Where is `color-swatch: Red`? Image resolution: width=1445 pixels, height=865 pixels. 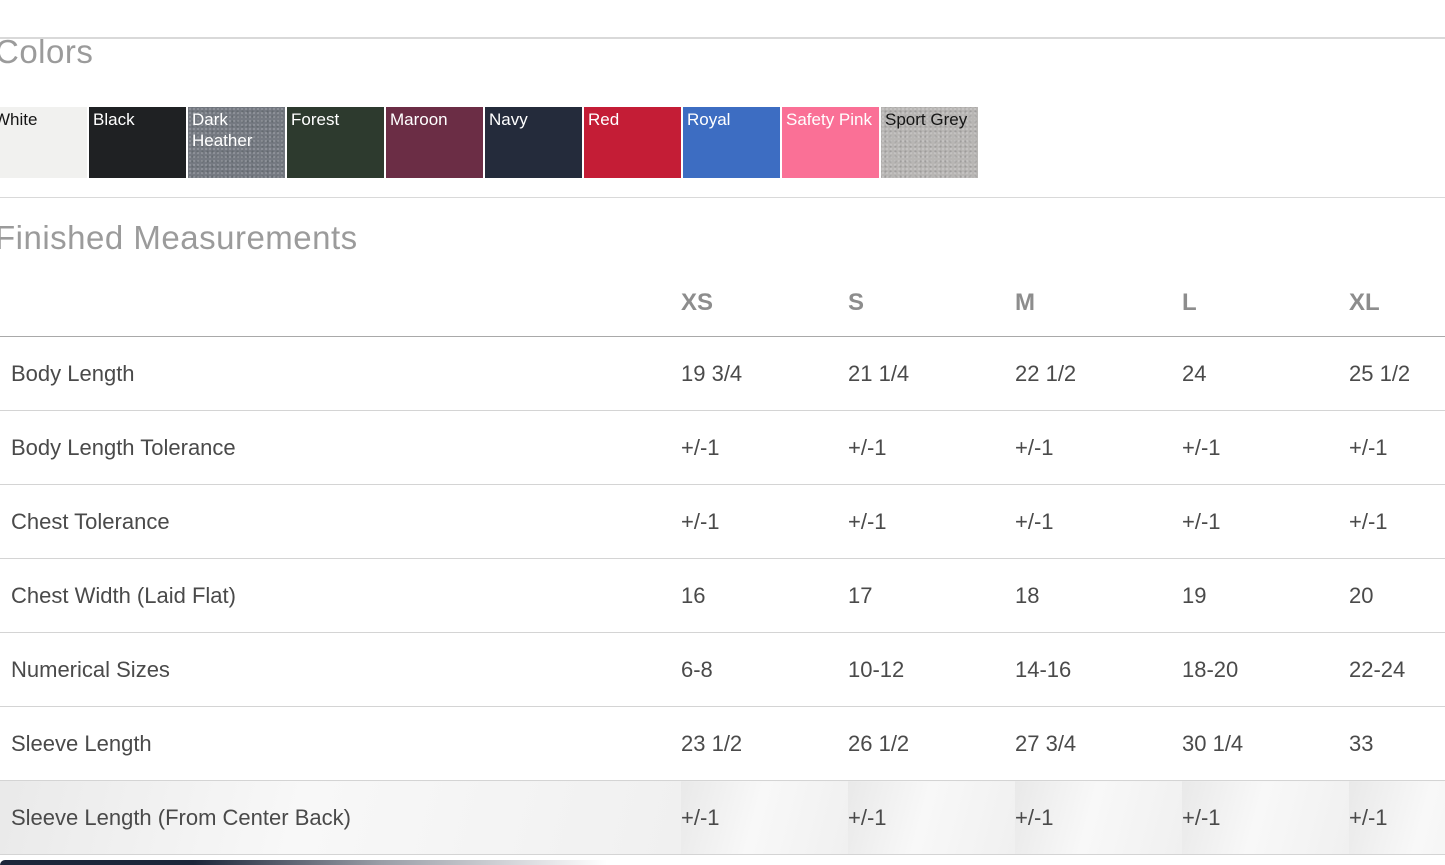 color-swatch: Red is located at coordinates (632, 142).